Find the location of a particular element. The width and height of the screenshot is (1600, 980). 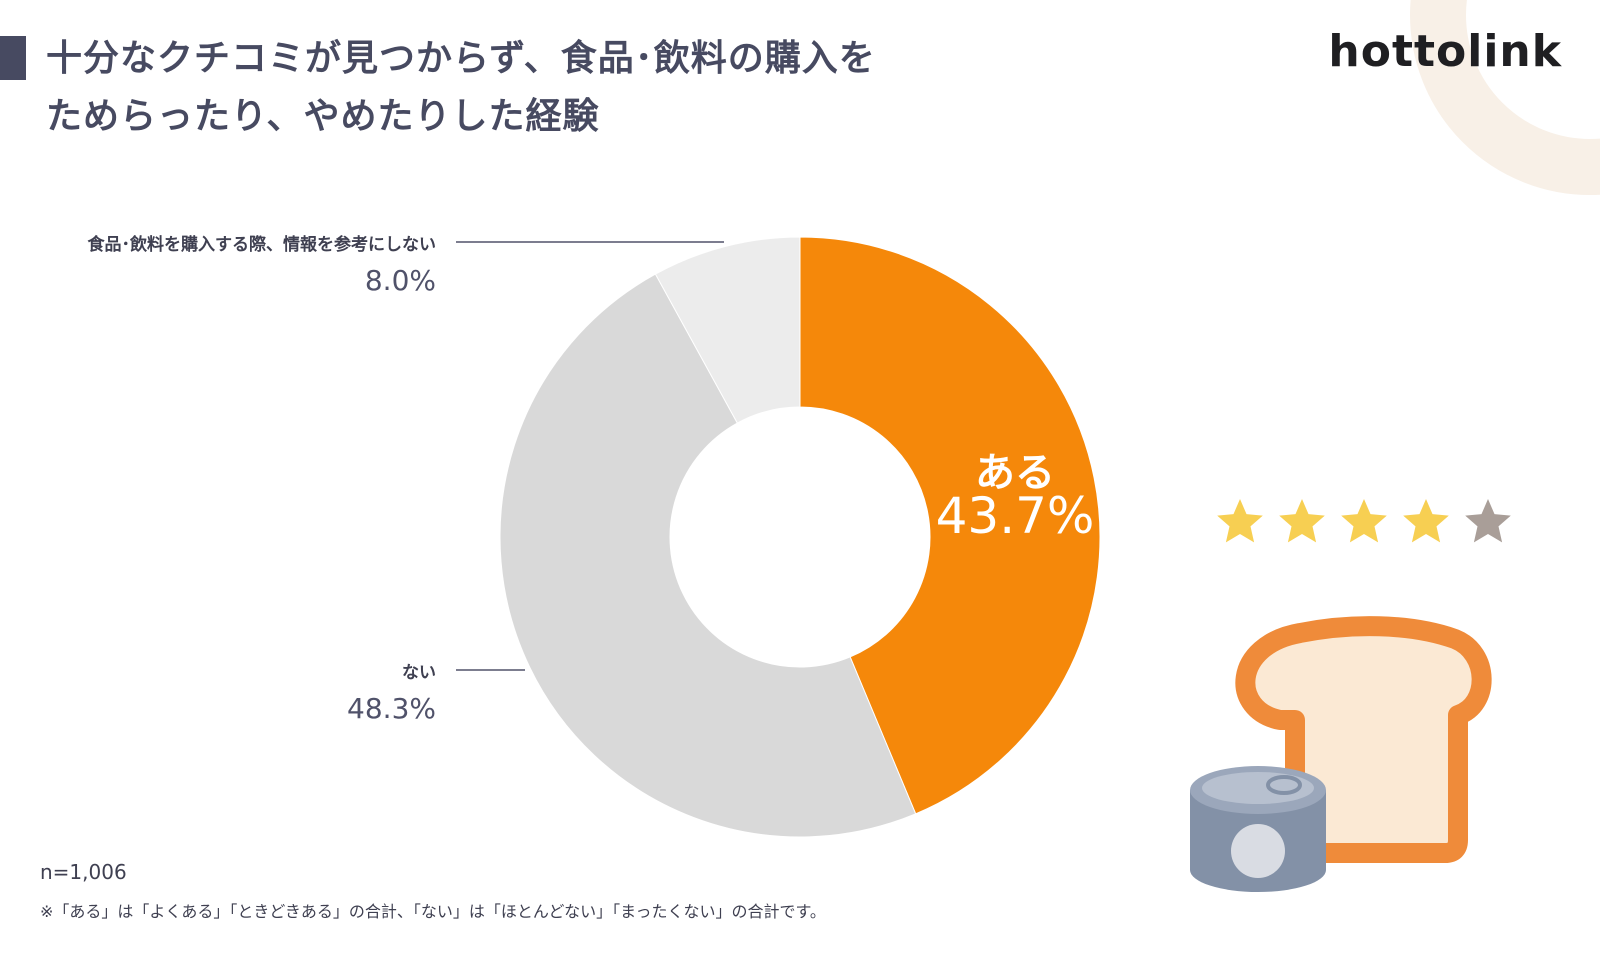

brand-logo: hottolink is located at coordinates (1445, 51).